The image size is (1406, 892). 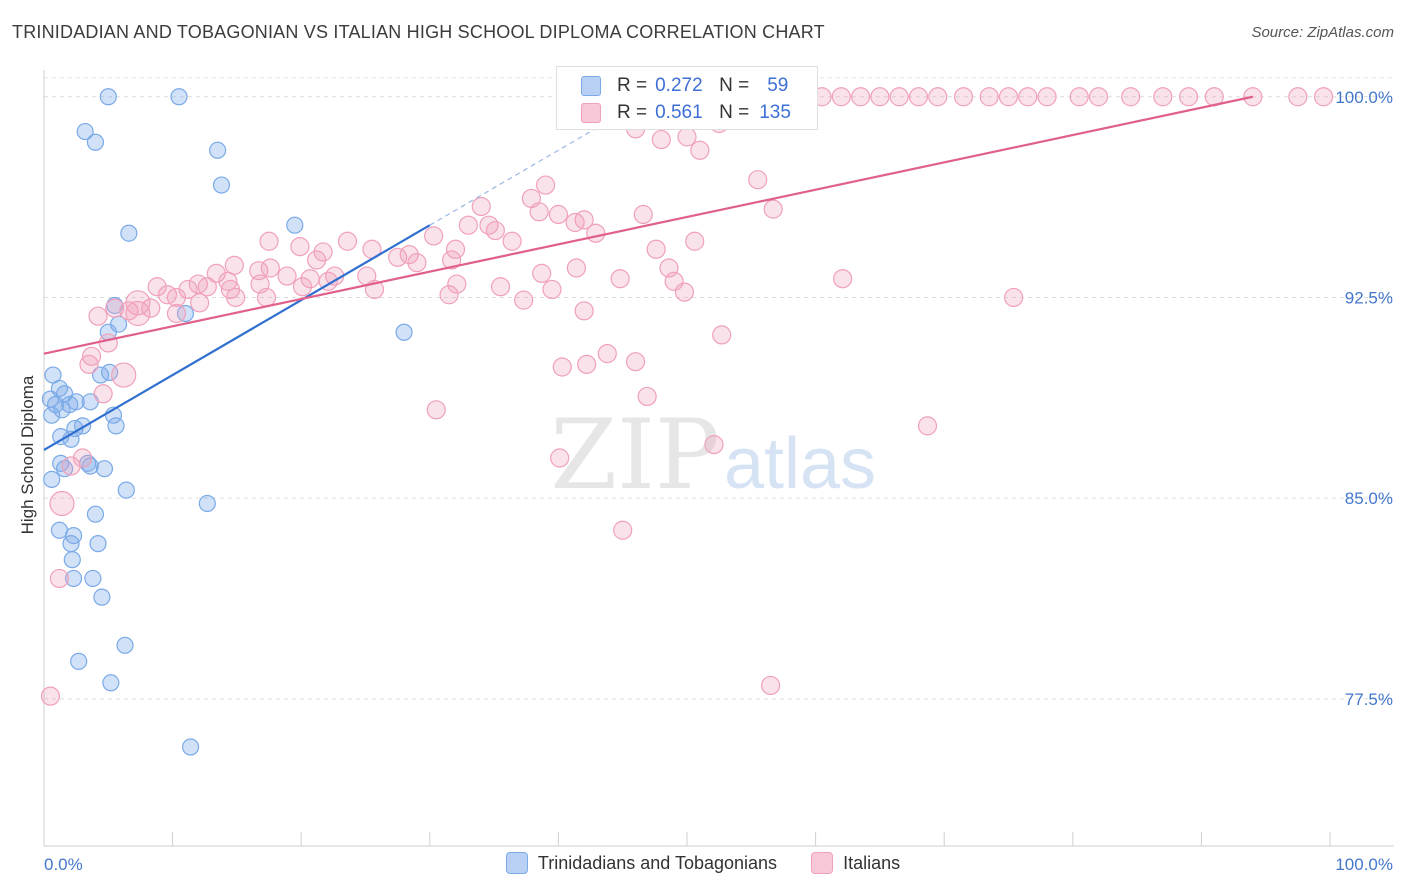 What do you see at coordinates (1369, 498) in the screenshot?
I see `y-tick-label: 85.0%` at bounding box center [1369, 498].